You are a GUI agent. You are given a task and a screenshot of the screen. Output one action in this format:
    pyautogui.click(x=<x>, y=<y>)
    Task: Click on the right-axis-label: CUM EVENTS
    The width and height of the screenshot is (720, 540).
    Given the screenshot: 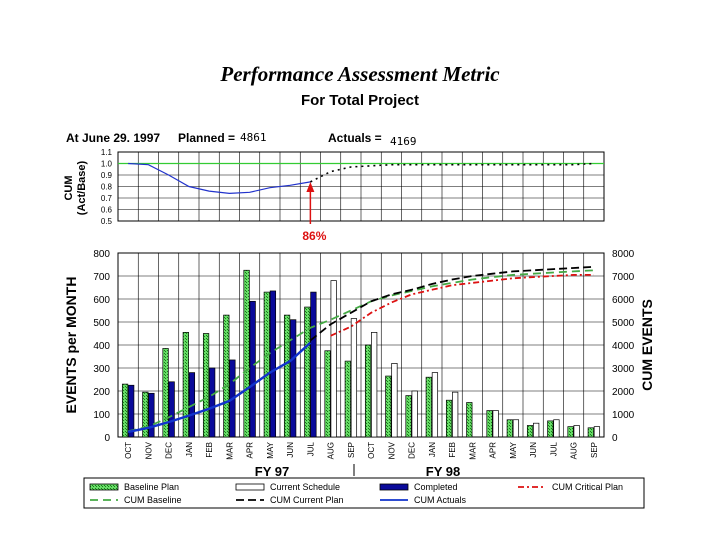 What is the action you would take?
    pyautogui.click(x=647, y=345)
    